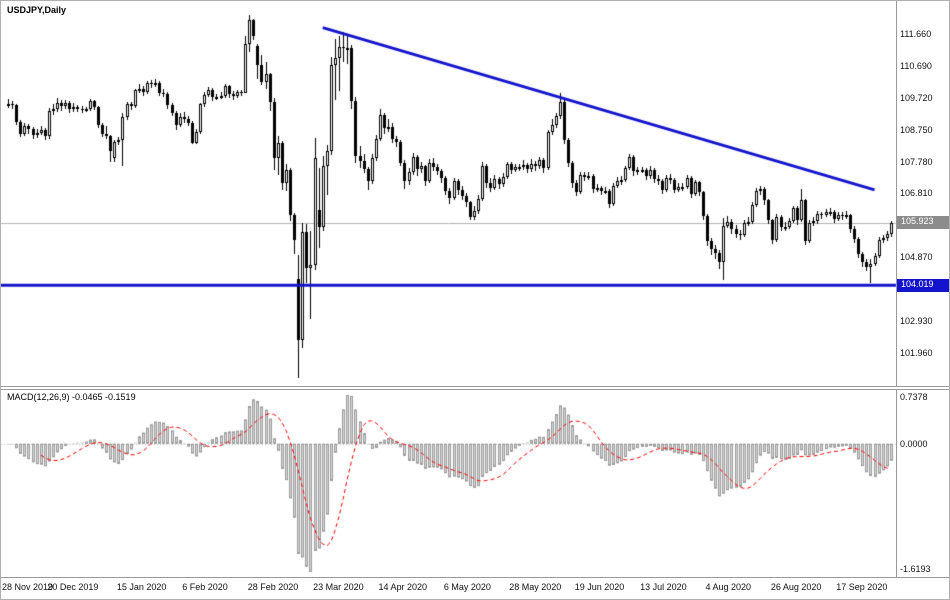 The width and height of the screenshot is (950, 600). Describe the element at coordinates (915, 569) in the screenshot. I see `macd-axis-min-label: -1.6193` at that location.